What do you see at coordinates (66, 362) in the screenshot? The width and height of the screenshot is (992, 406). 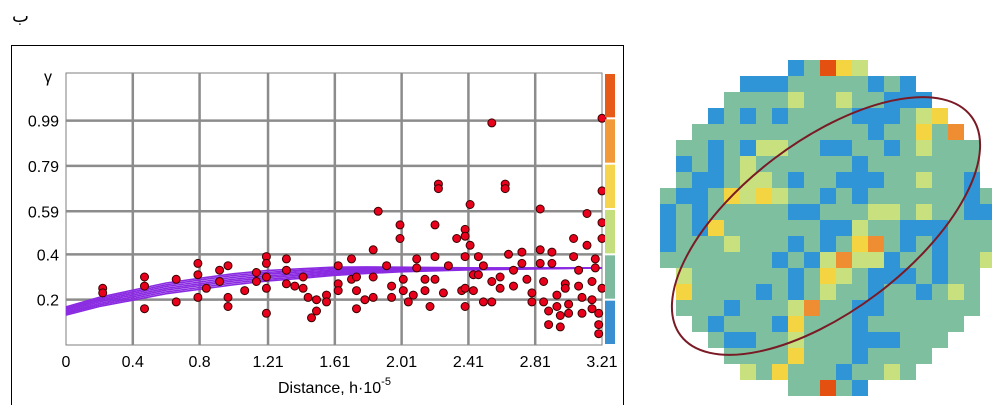 I see `x-tick-label: 0` at bounding box center [66, 362].